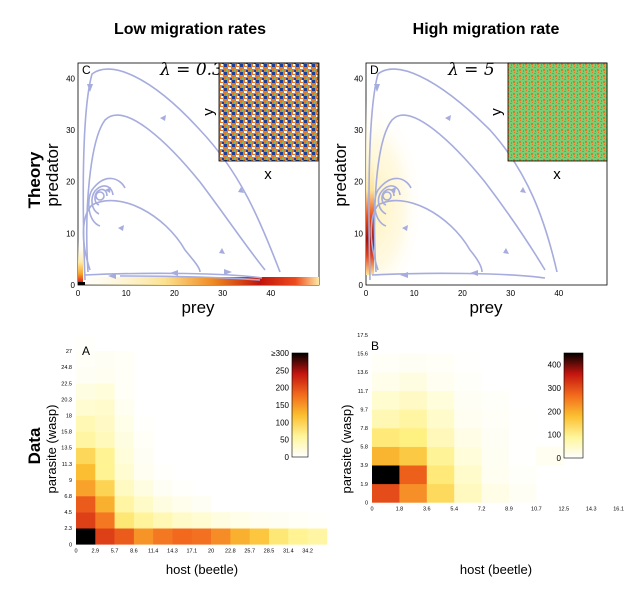 This screenshot has width=634, height=605. What do you see at coordinates (486, 29) in the screenshot?
I see `column-title-high: High migration rate` at bounding box center [486, 29].